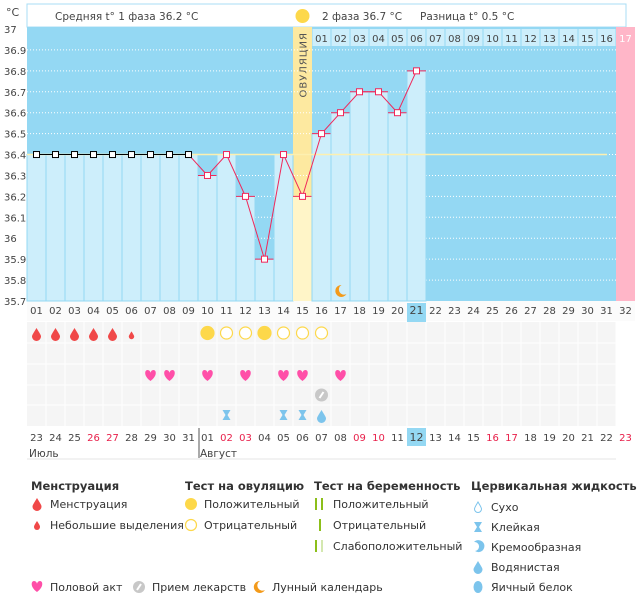 Image resolution: width=644 pixels, height=595 pixels. Describe the element at coordinates (525, 567) in the screenshot. I see `legend-label: Водянистая` at that location.